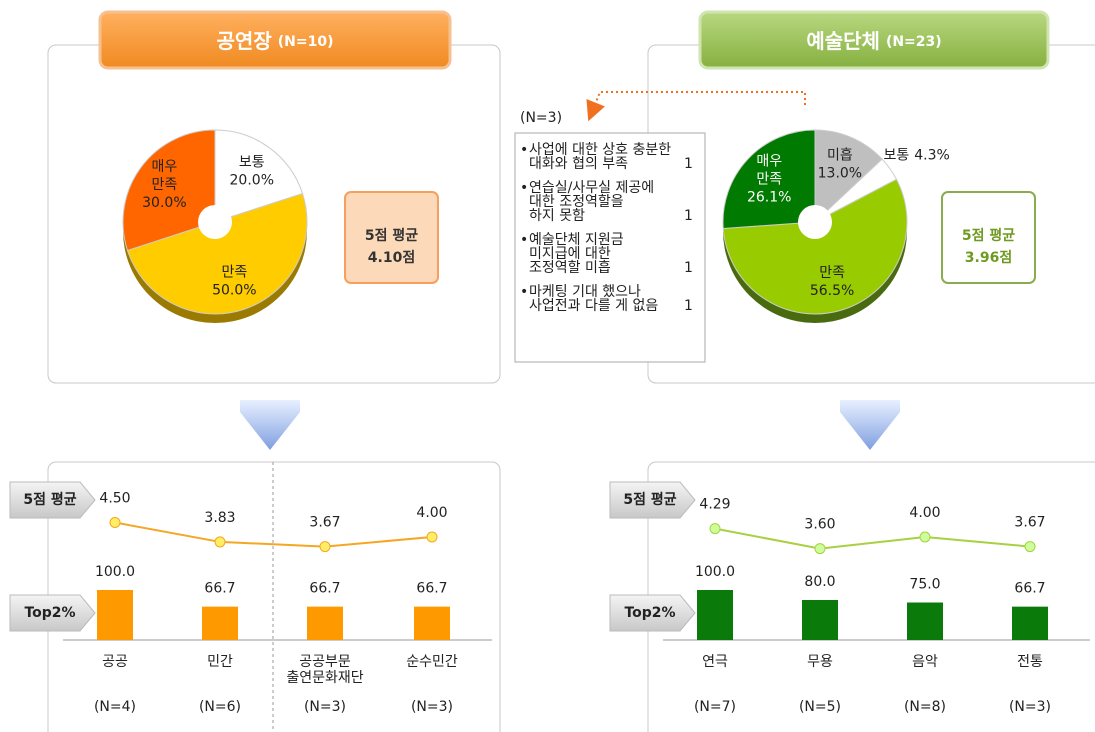  Describe the element at coordinates (924, 513) in the screenshot. I see `value-label: 4.00` at that location.